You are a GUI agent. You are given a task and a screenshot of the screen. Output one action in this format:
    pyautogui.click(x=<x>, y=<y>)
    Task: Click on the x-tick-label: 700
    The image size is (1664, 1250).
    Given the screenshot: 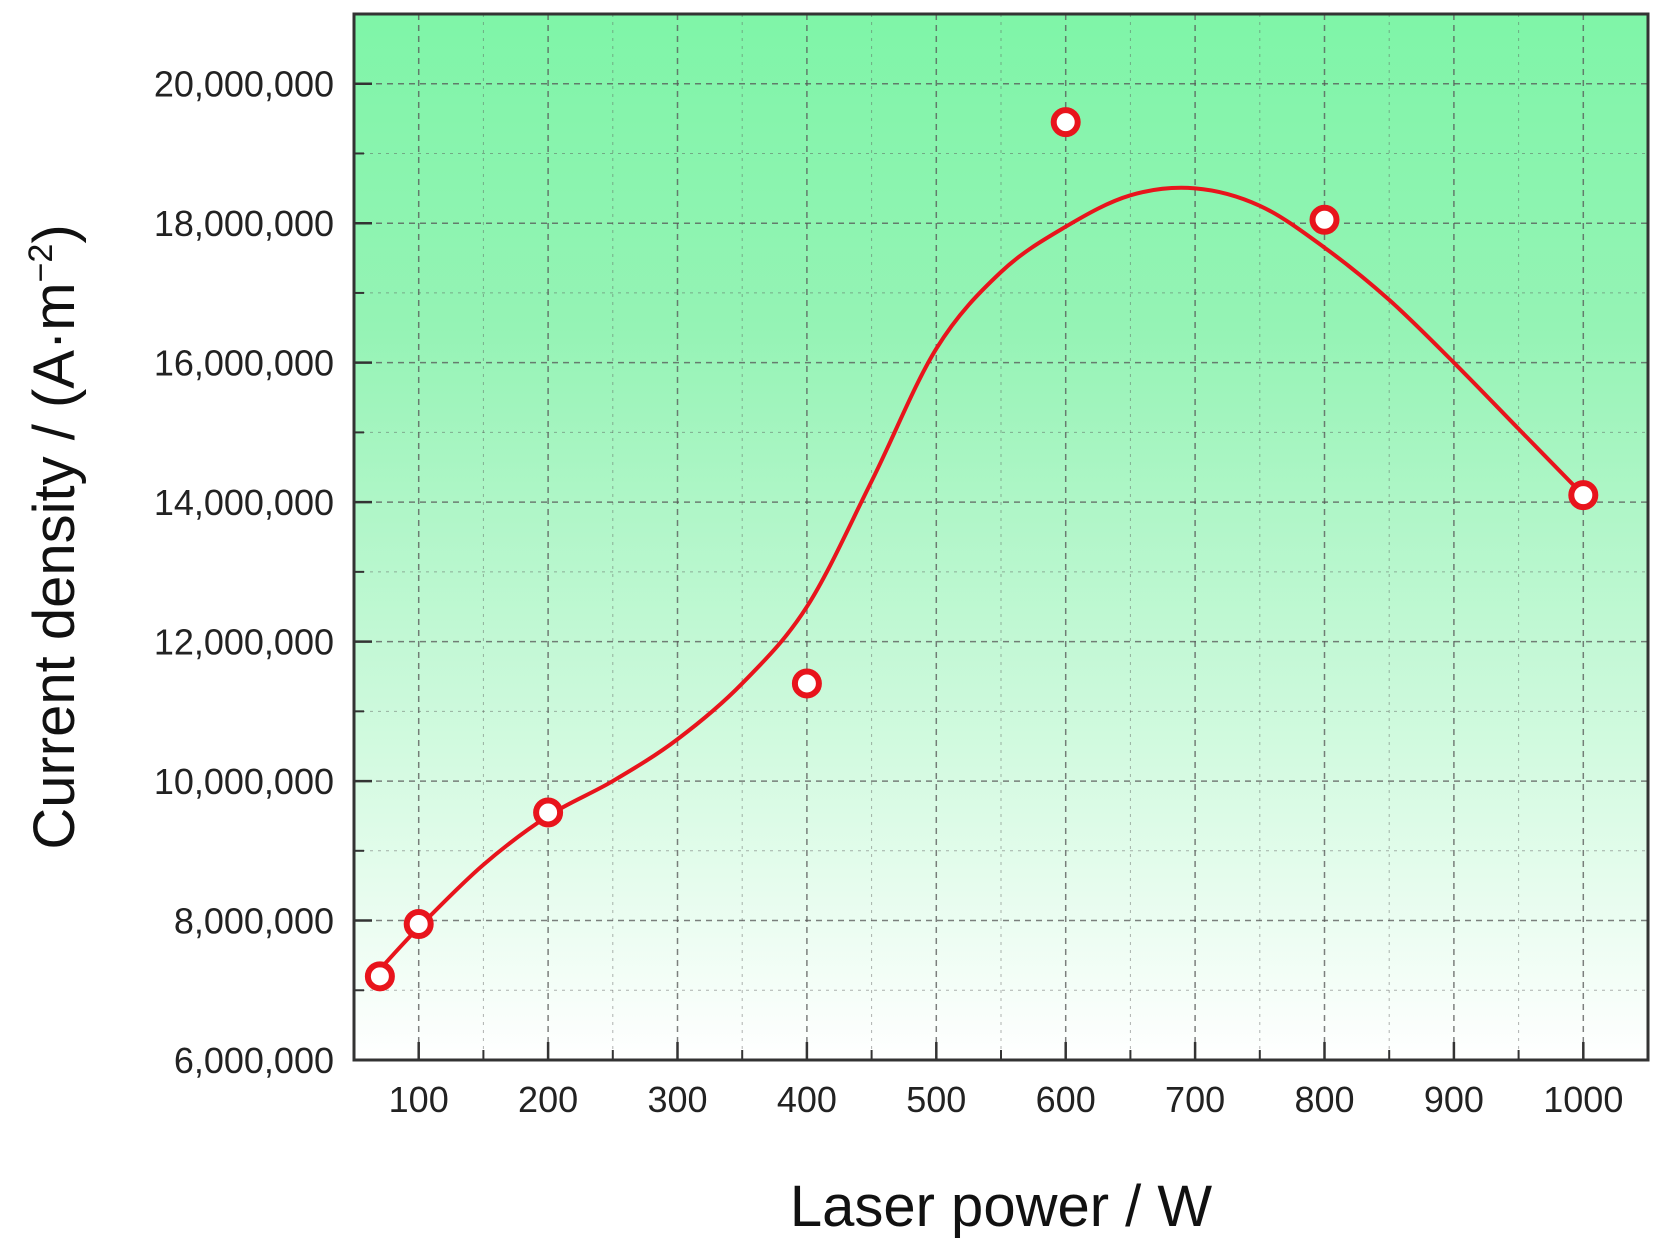 What is the action you would take?
    pyautogui.click(x=1195, y=1099)
    